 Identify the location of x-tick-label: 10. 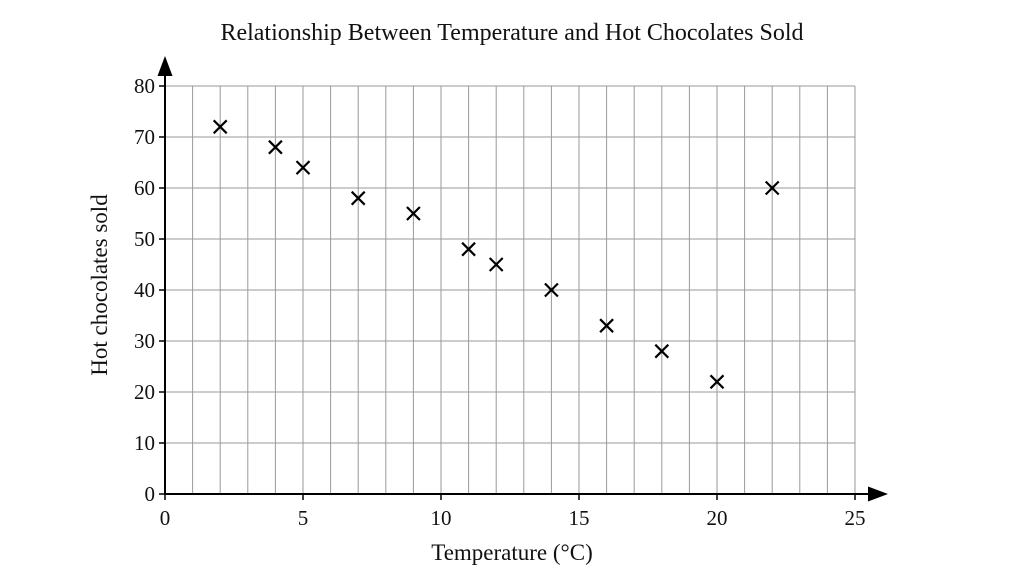
(441, 518).